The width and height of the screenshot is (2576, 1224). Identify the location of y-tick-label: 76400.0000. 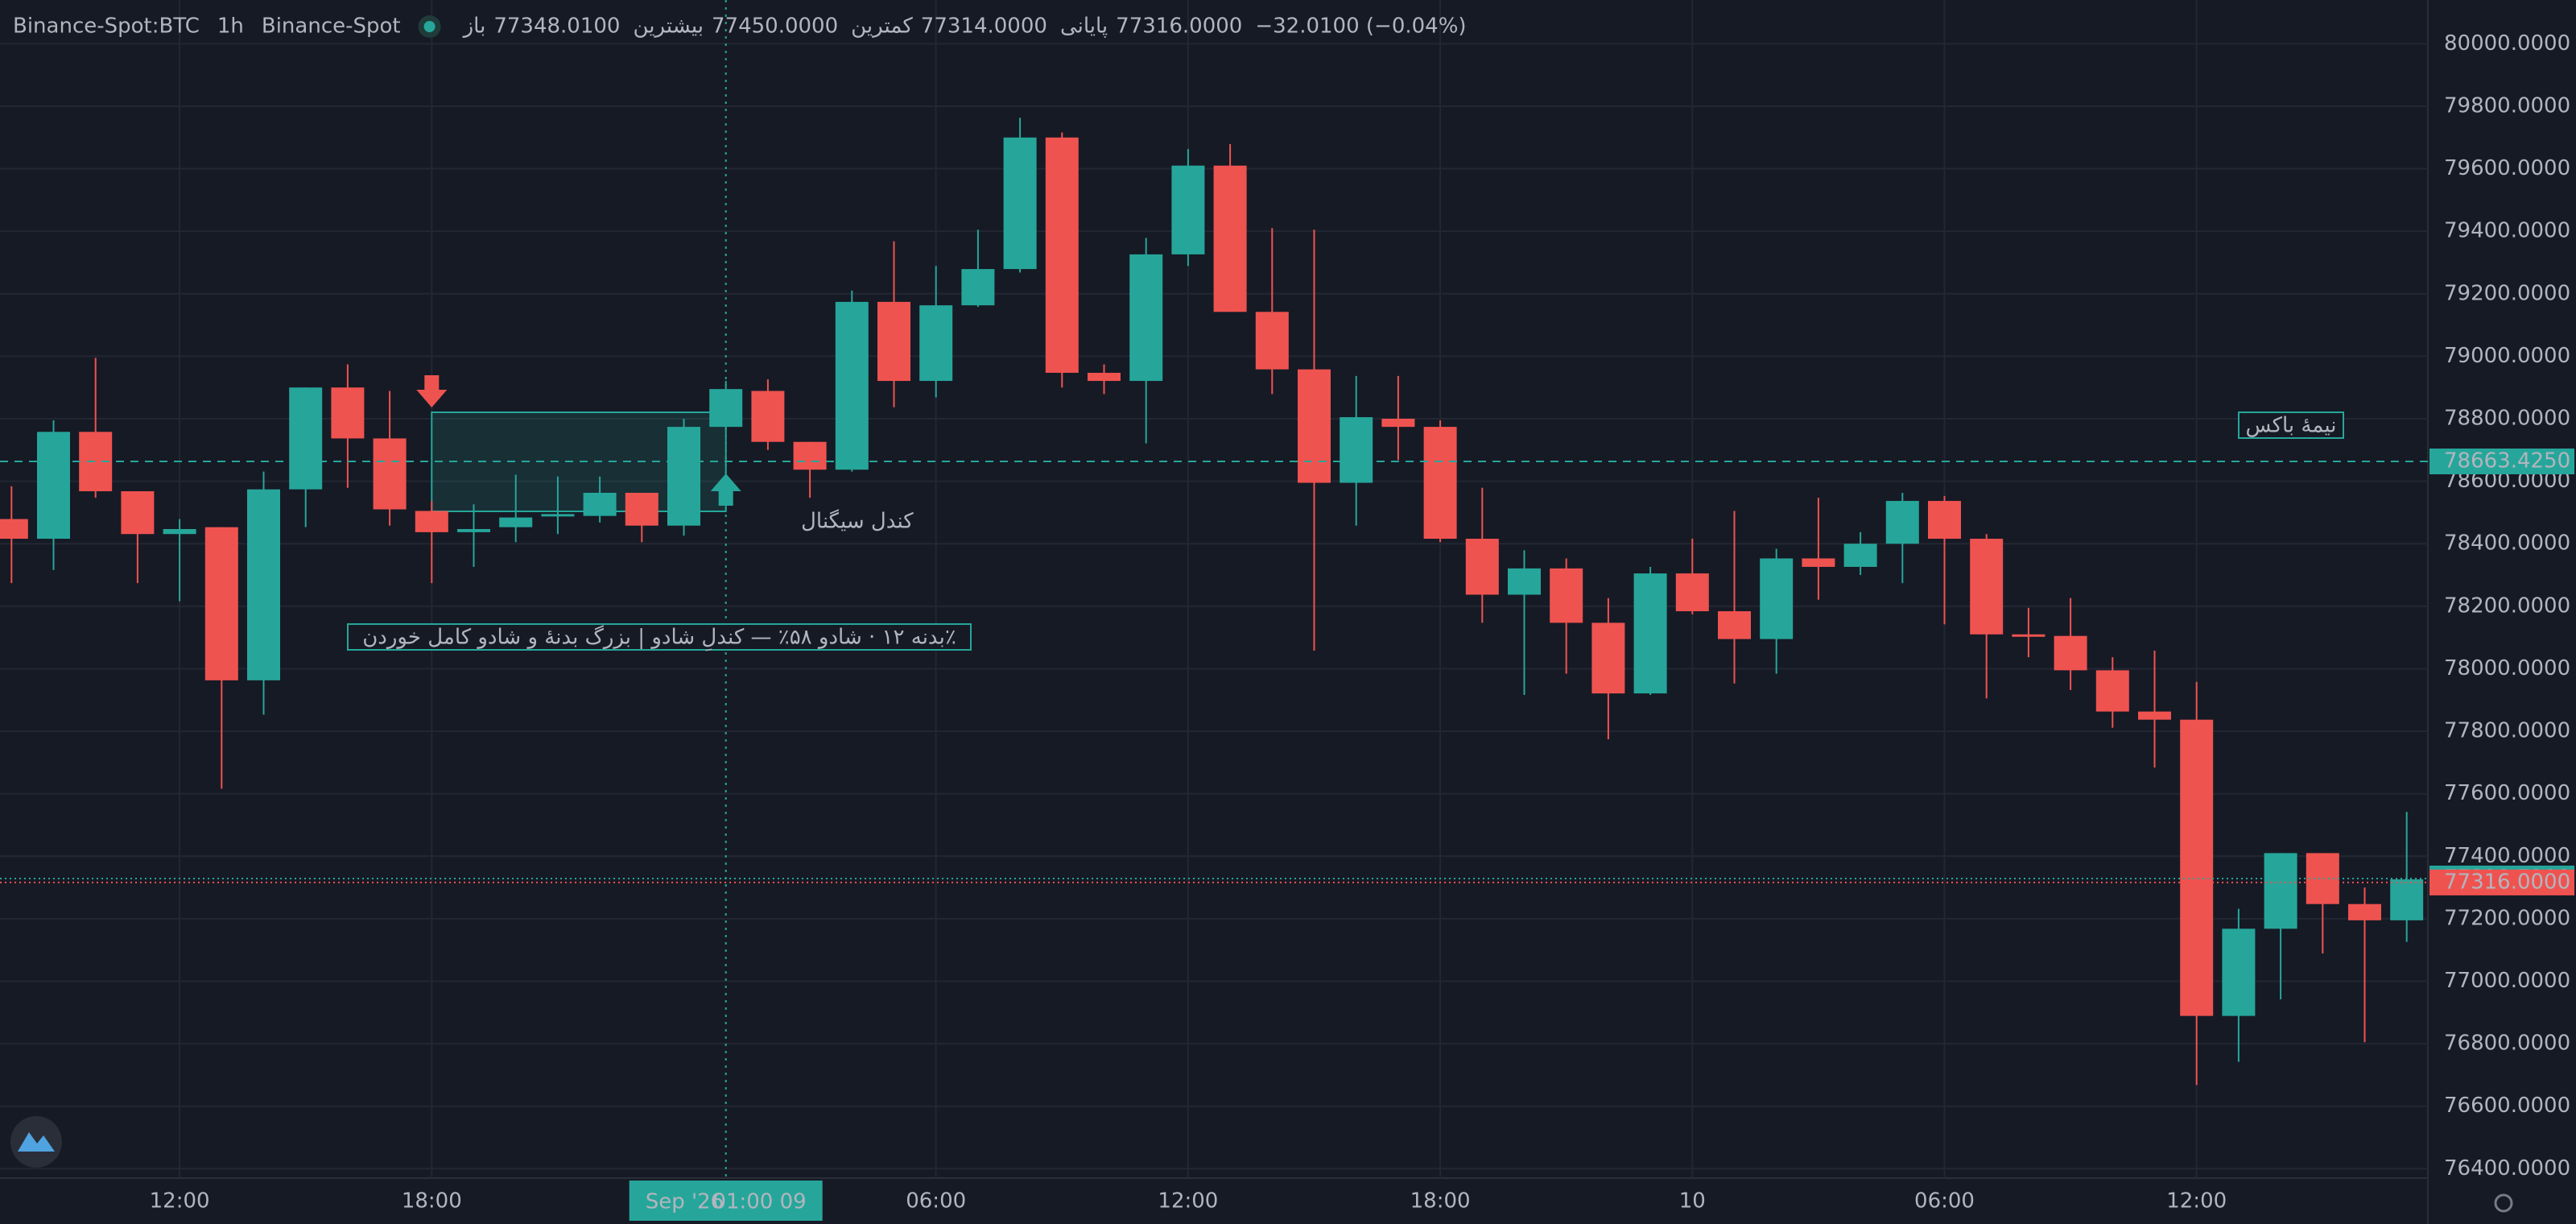
(2507, 1168).